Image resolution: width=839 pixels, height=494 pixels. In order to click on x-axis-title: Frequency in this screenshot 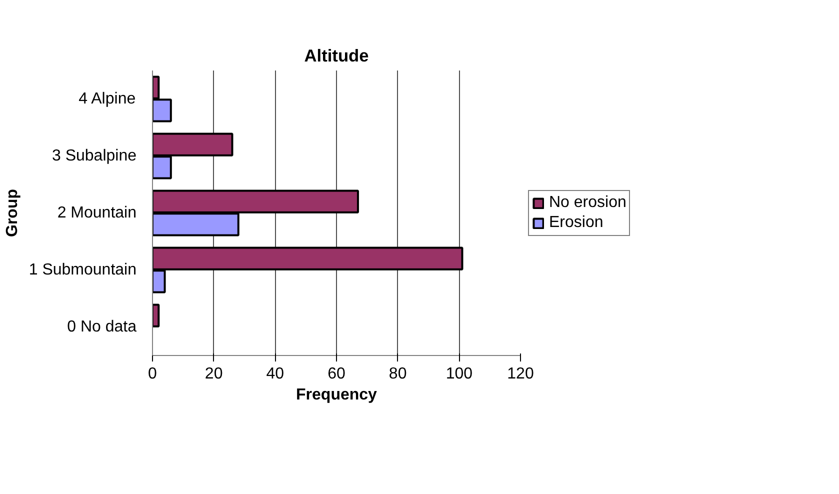, I will do `click(337, 395)`.